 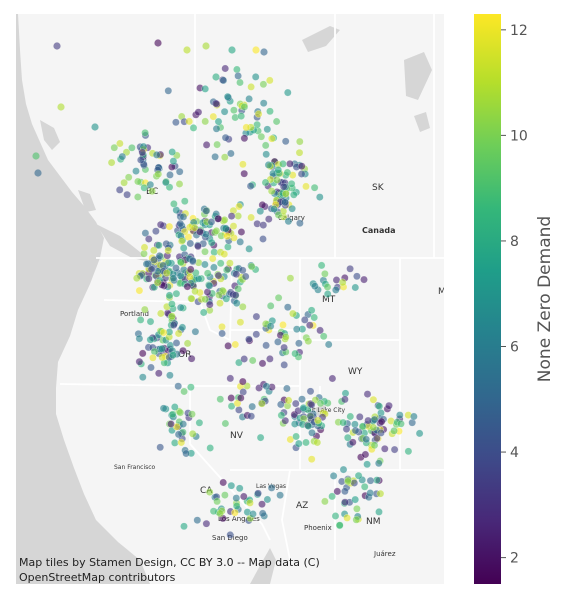 What do you see at coordinates (384, 554) in the screenshot?
I see `label-juarez: Juárez` at bounding box center [384, 554].